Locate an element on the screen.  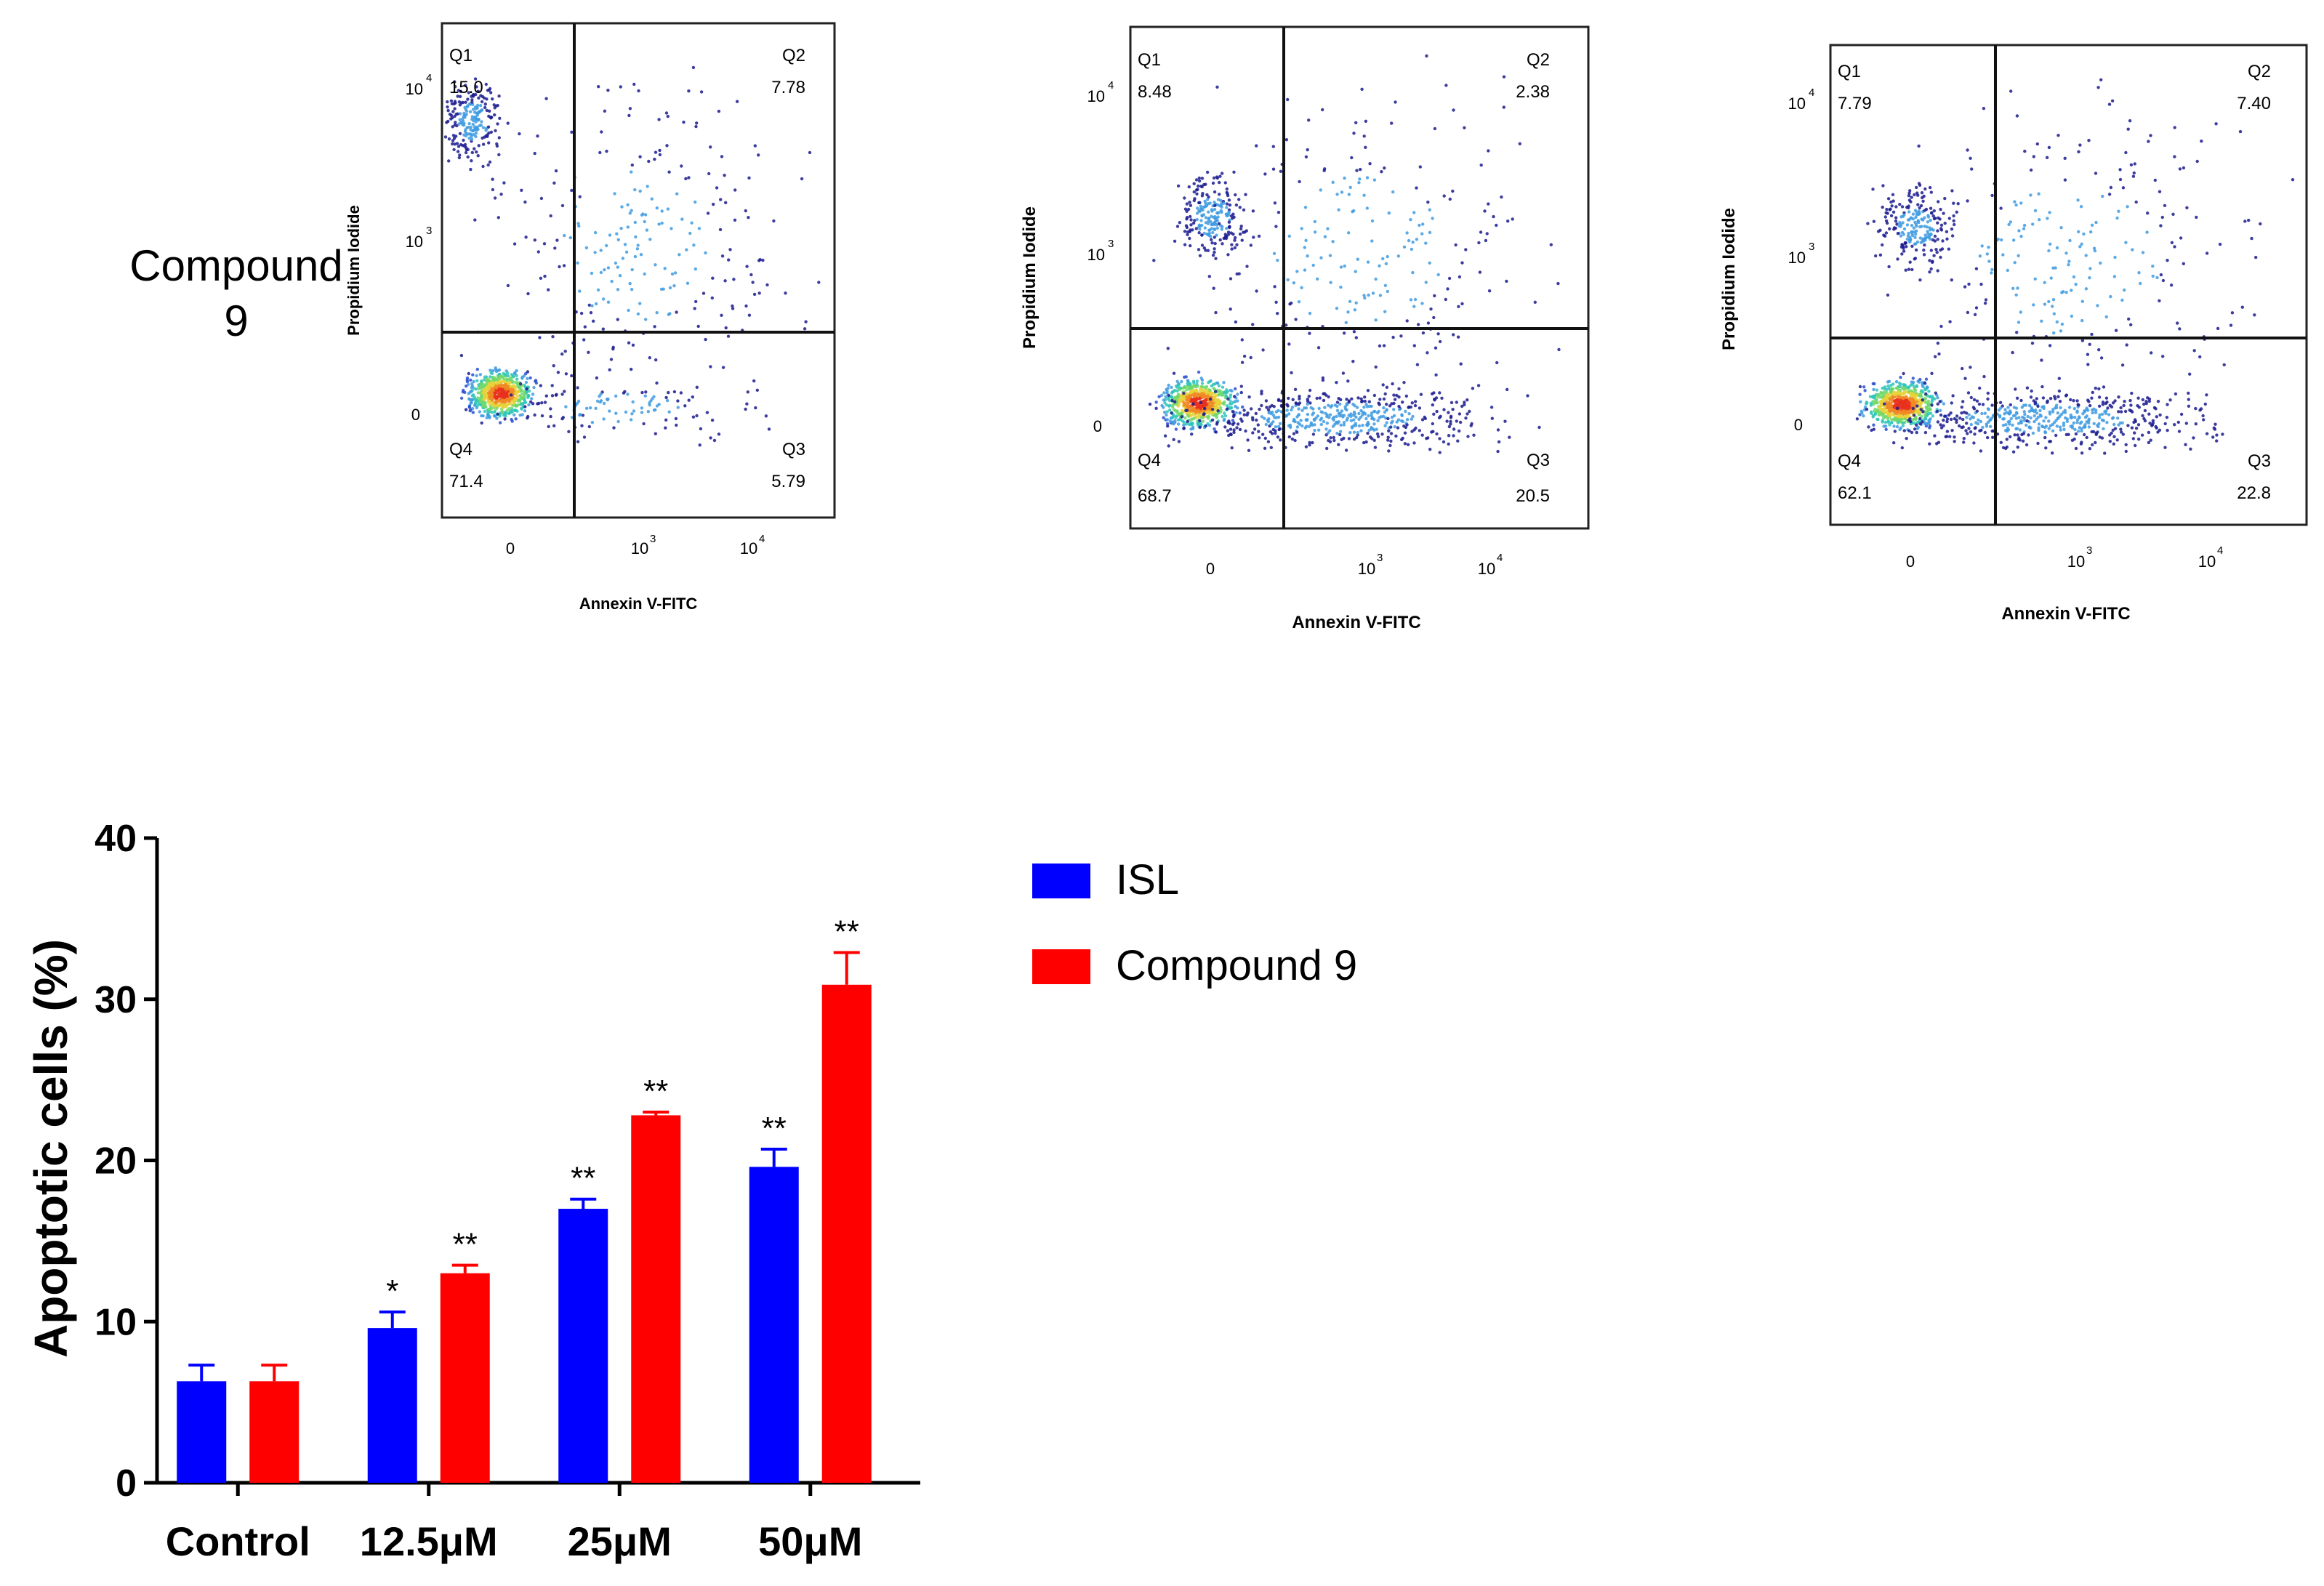
quadrant-name-q3: Q3 is located at coordinates (2259, 461).